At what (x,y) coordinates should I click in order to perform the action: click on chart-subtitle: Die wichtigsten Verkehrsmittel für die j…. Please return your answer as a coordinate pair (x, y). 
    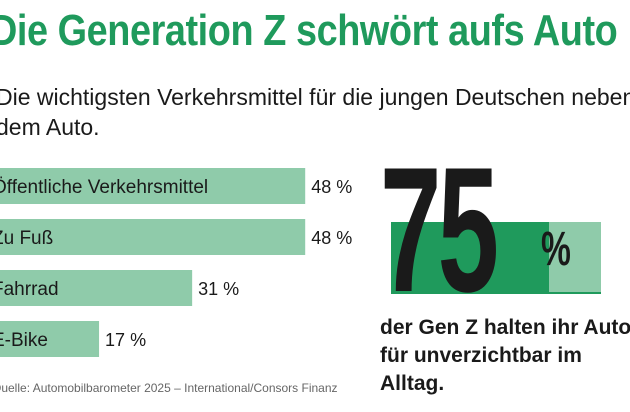
    Looking at the image, I should click on (315, 112).